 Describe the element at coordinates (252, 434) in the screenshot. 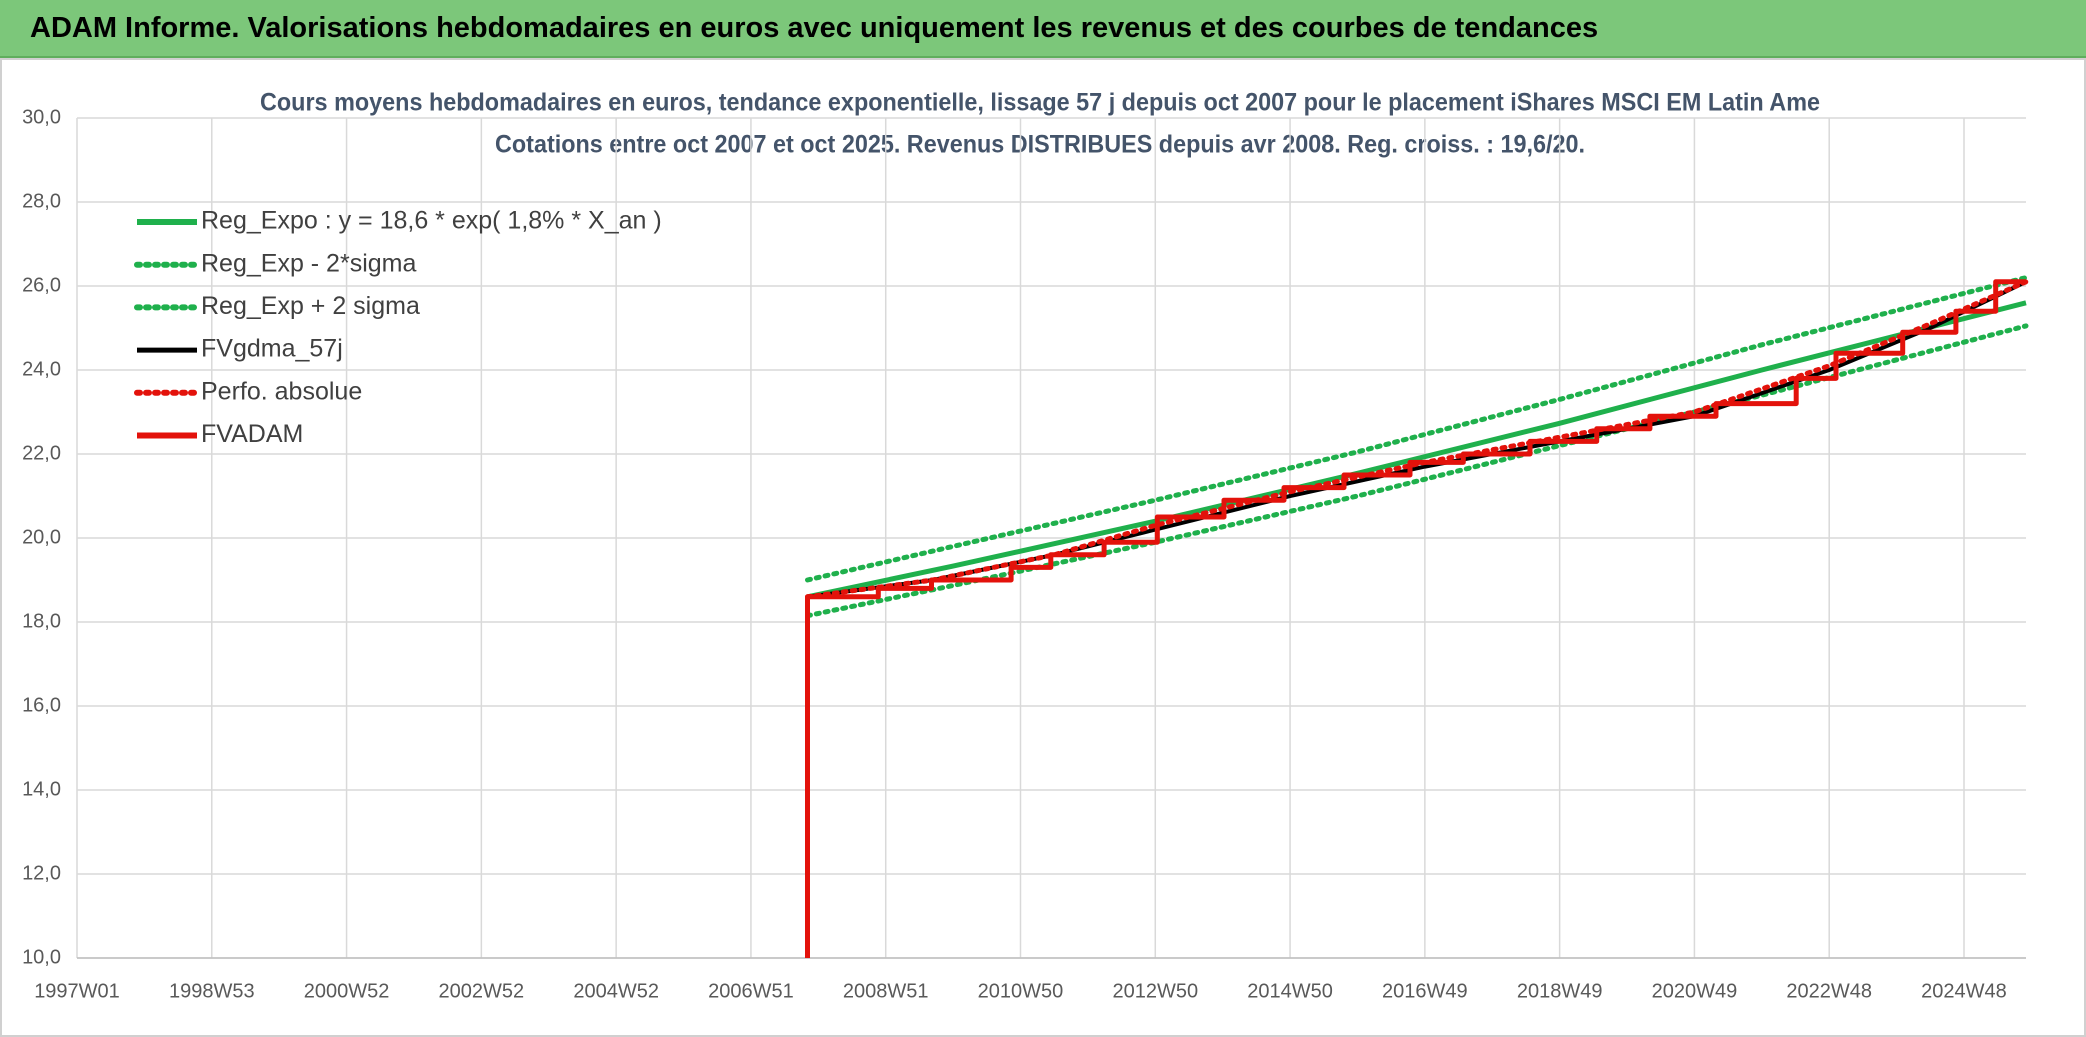

I see `legend-label: FVADAM` at that location.